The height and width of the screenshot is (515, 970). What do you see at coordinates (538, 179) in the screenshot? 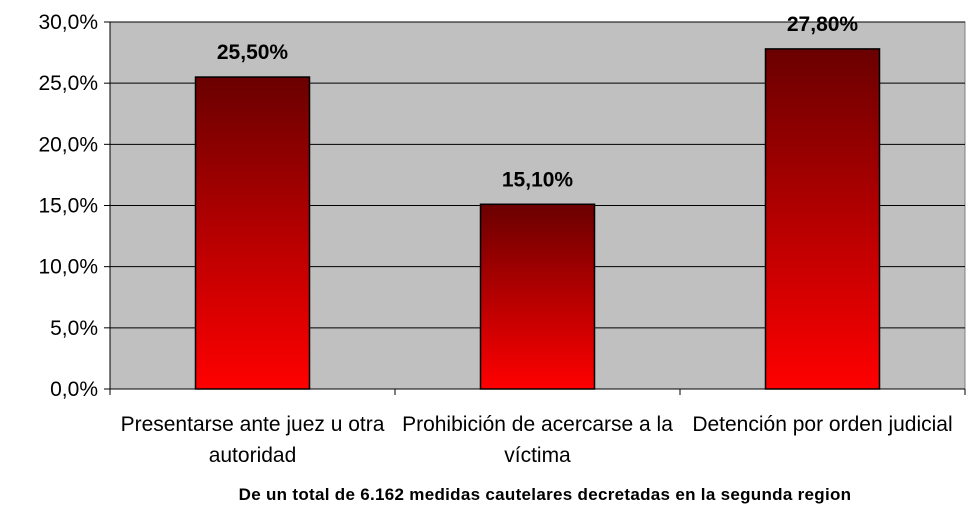
I see `data-label: 15,10%` at bounding box center [538, 179].